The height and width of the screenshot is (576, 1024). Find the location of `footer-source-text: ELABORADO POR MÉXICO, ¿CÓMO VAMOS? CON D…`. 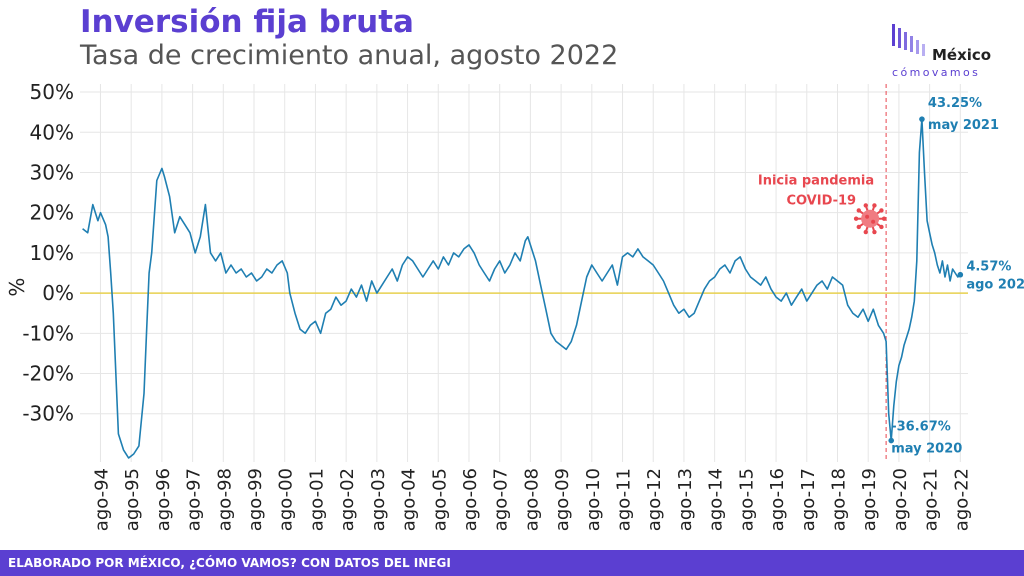

footer-source-text: ELABORADO POR MÉXICO, ¿CÓMO VAMOS? CON D… is located at coordinates (229, 563).